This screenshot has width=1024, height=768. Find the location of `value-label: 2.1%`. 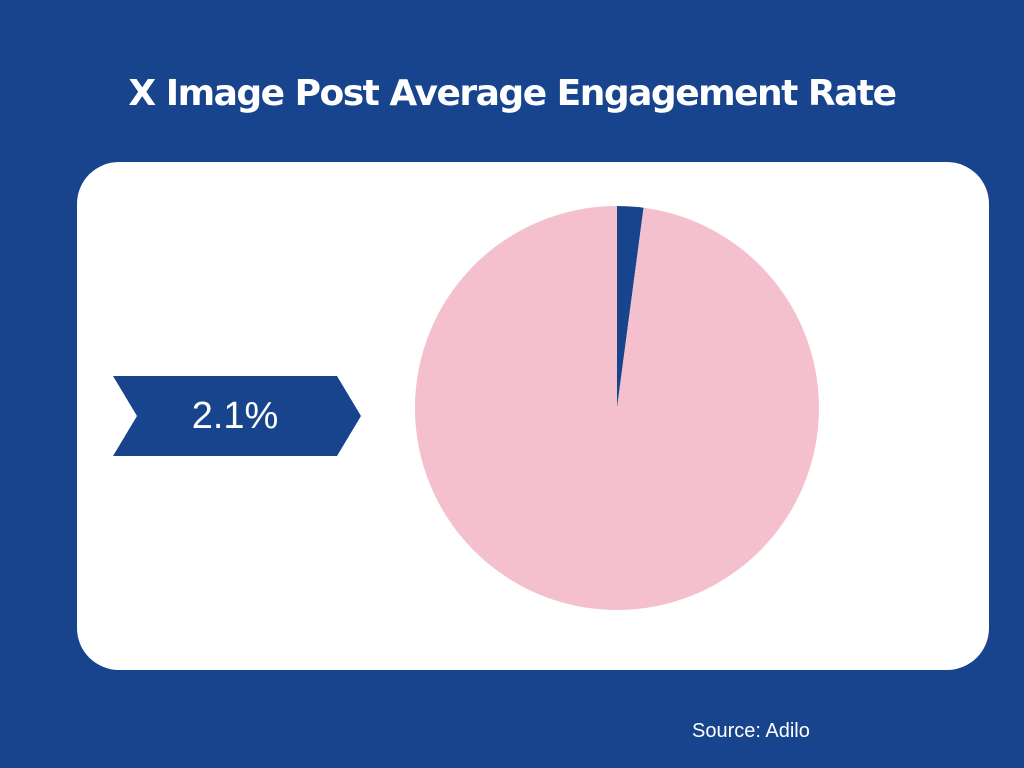

value-label: 2.1% is located at coordinates (235, 416).